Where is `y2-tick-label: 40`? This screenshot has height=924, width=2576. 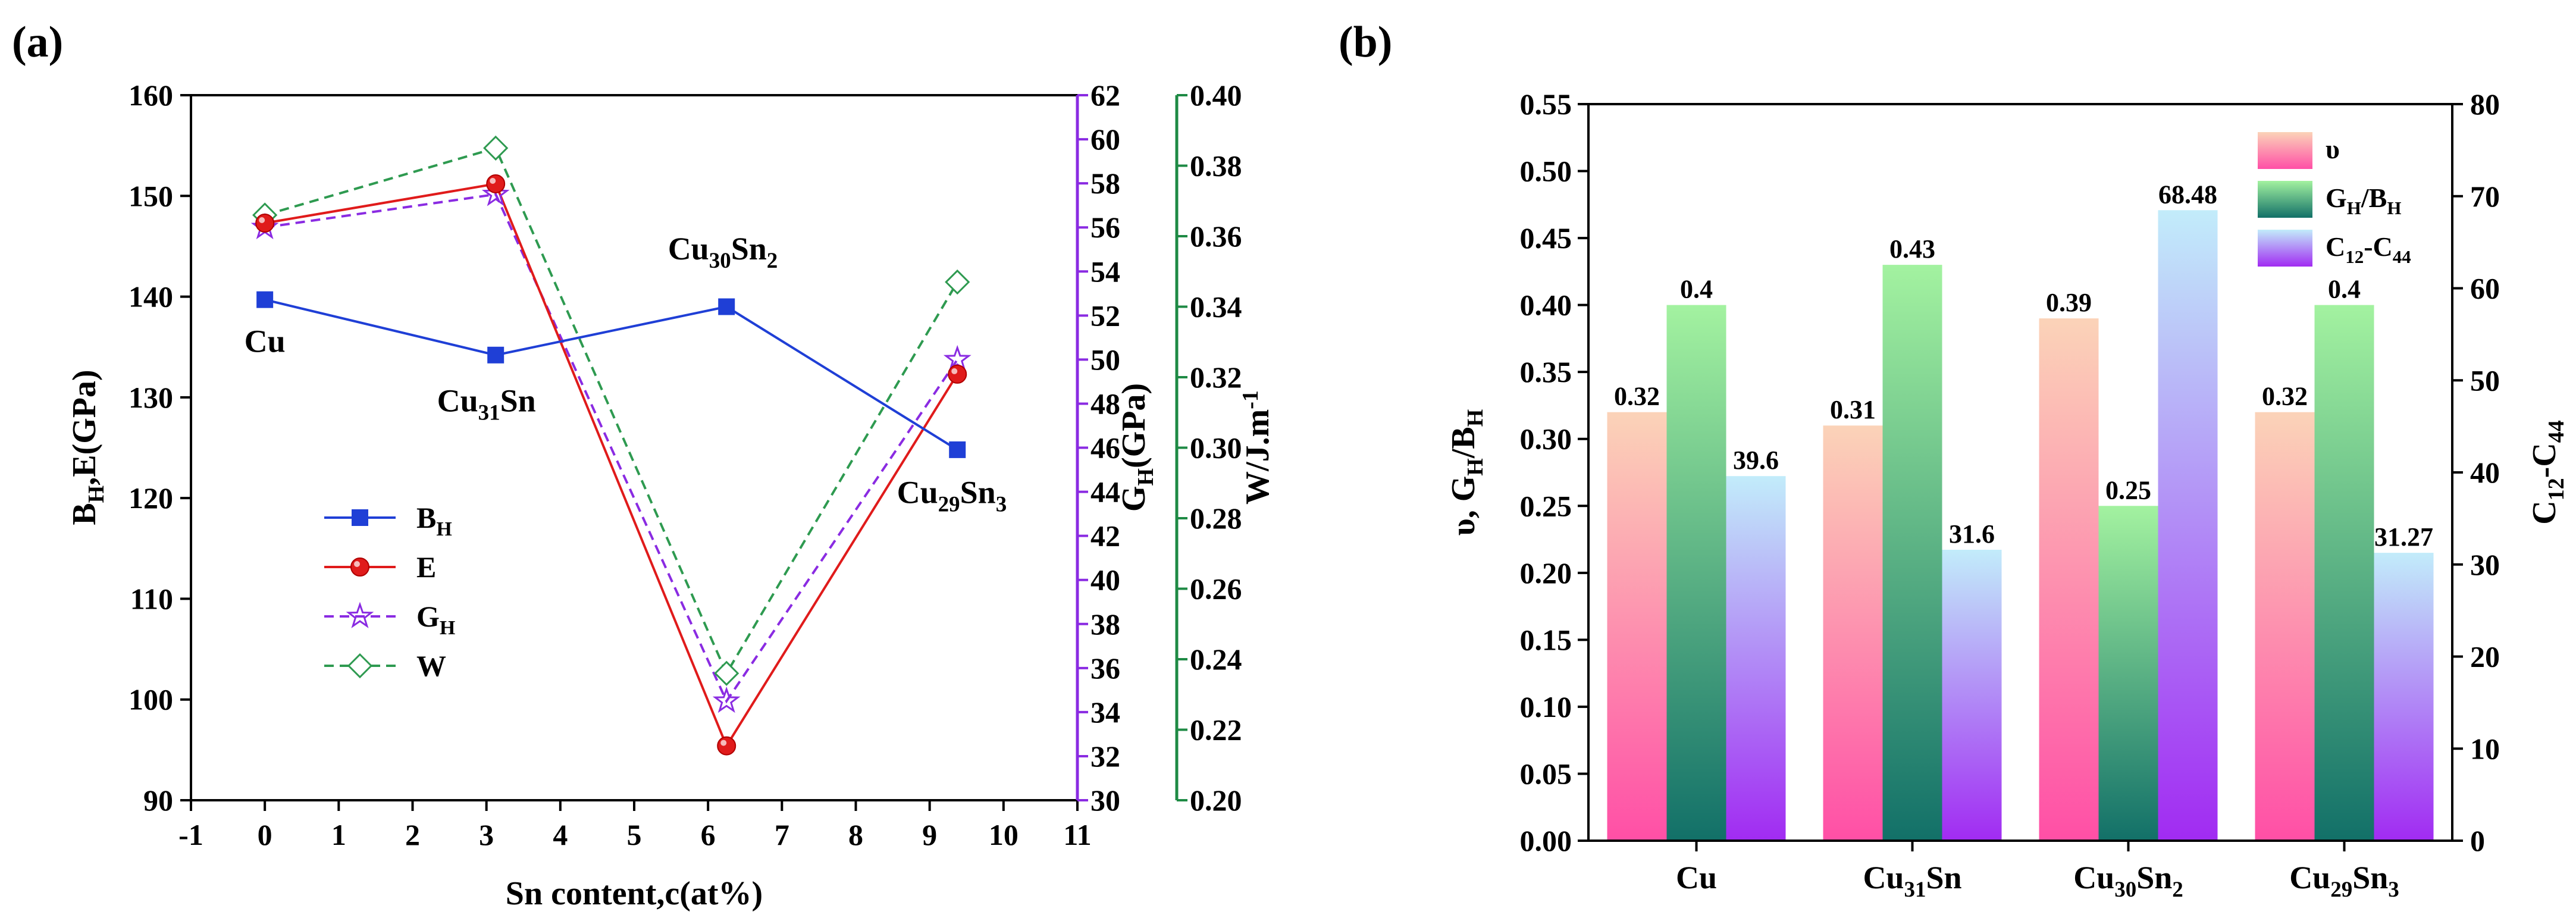 y2-tick-label: 40 is located at coordinates (2485, 472).